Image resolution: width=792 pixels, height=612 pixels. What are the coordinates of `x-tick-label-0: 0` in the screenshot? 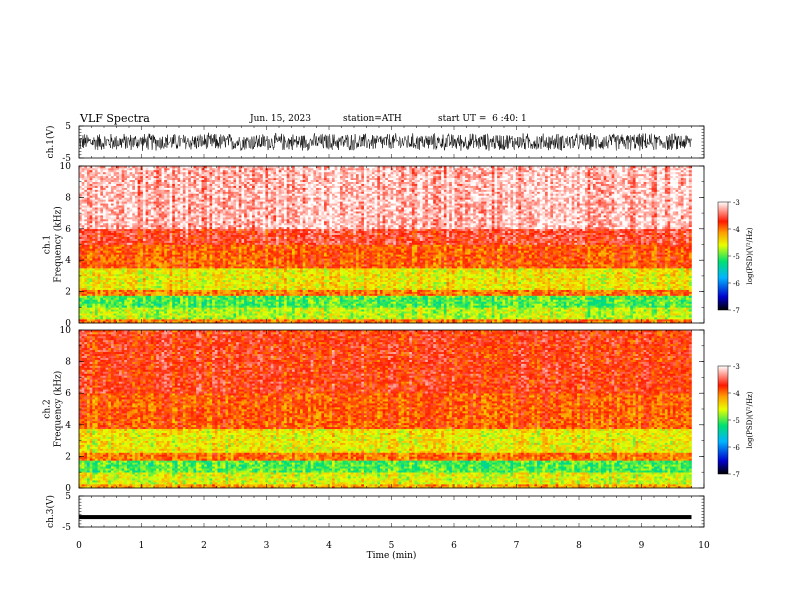 It's located at (79, 546).